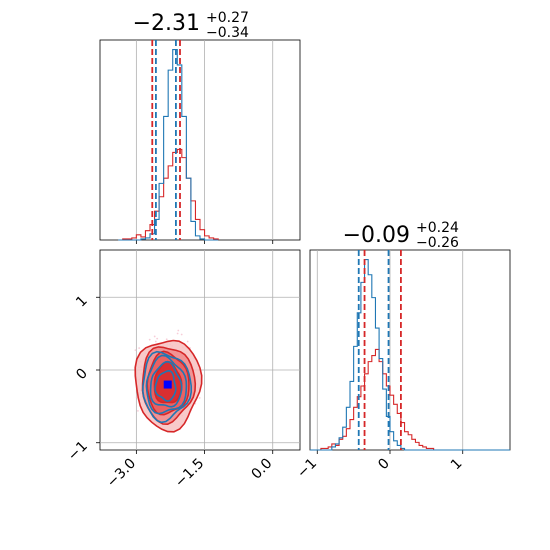 The height and width of the screenshot is (550, 550). Describe the element at coordinates (437, 228) in the screenshot. I see `param2-title-upper: +0.24` at that location.